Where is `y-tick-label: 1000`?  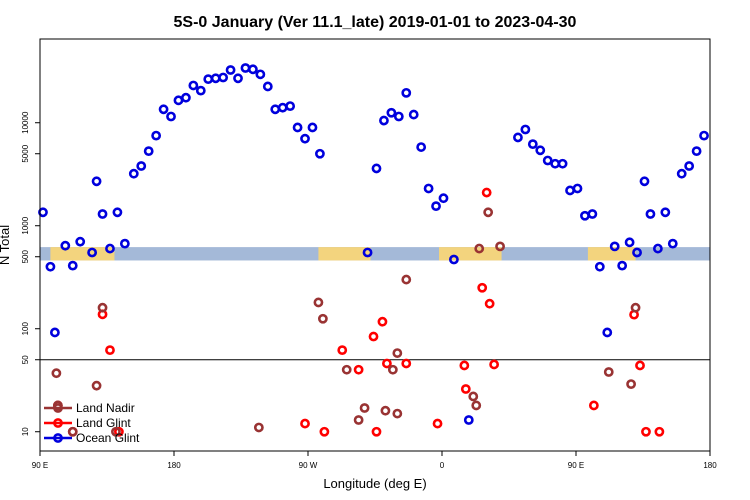
y-tick-label: 1000 is located at coordinates (25, 225).